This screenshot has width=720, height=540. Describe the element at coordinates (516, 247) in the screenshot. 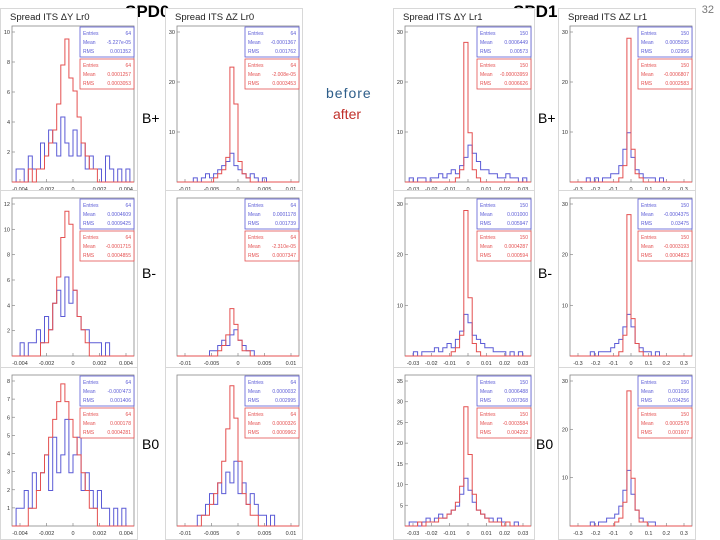

I see `stats-value: 0.0004287` at that location.